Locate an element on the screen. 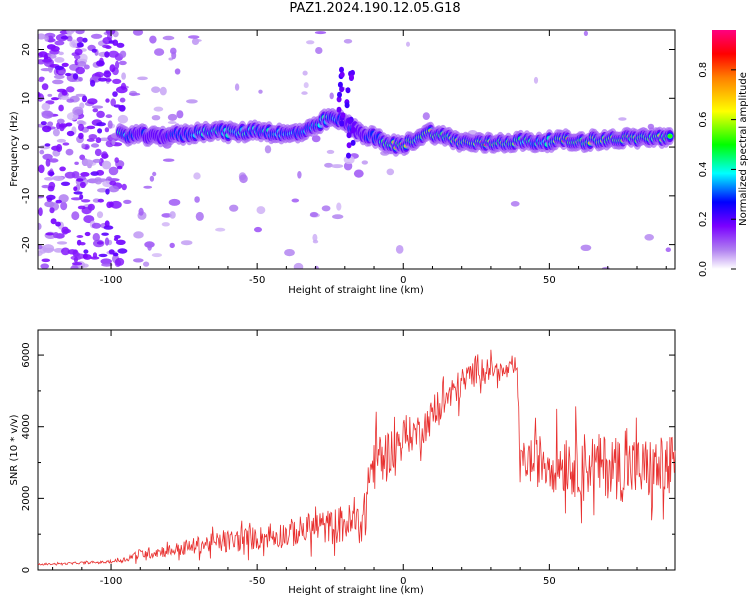  x-tick-label: -50 is located at coordinates (257, 581).